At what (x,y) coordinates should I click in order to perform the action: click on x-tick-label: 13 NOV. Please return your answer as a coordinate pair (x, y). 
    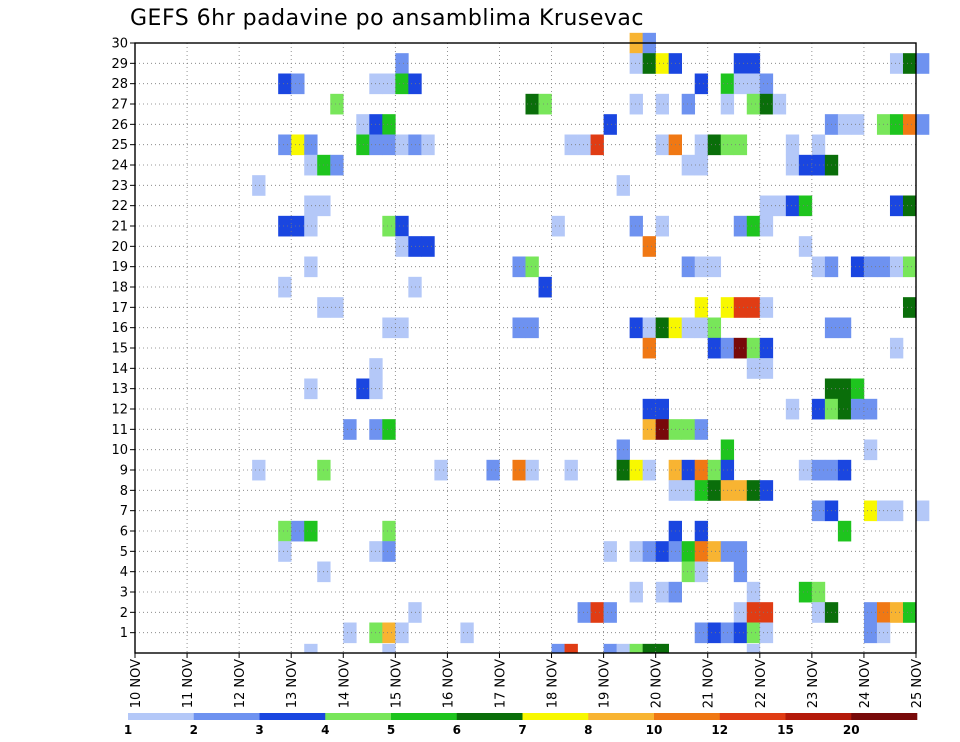
    Looking at the image, I should click on (292, 683).